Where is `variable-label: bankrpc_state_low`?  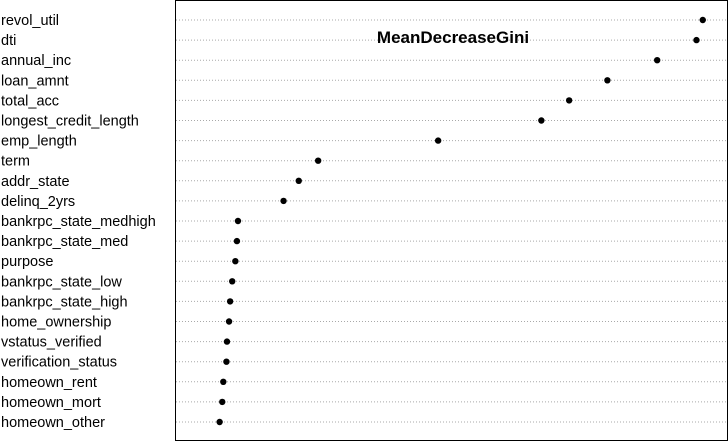
variable-label: bankrpc_state_low is located at coordinates (61, 282).